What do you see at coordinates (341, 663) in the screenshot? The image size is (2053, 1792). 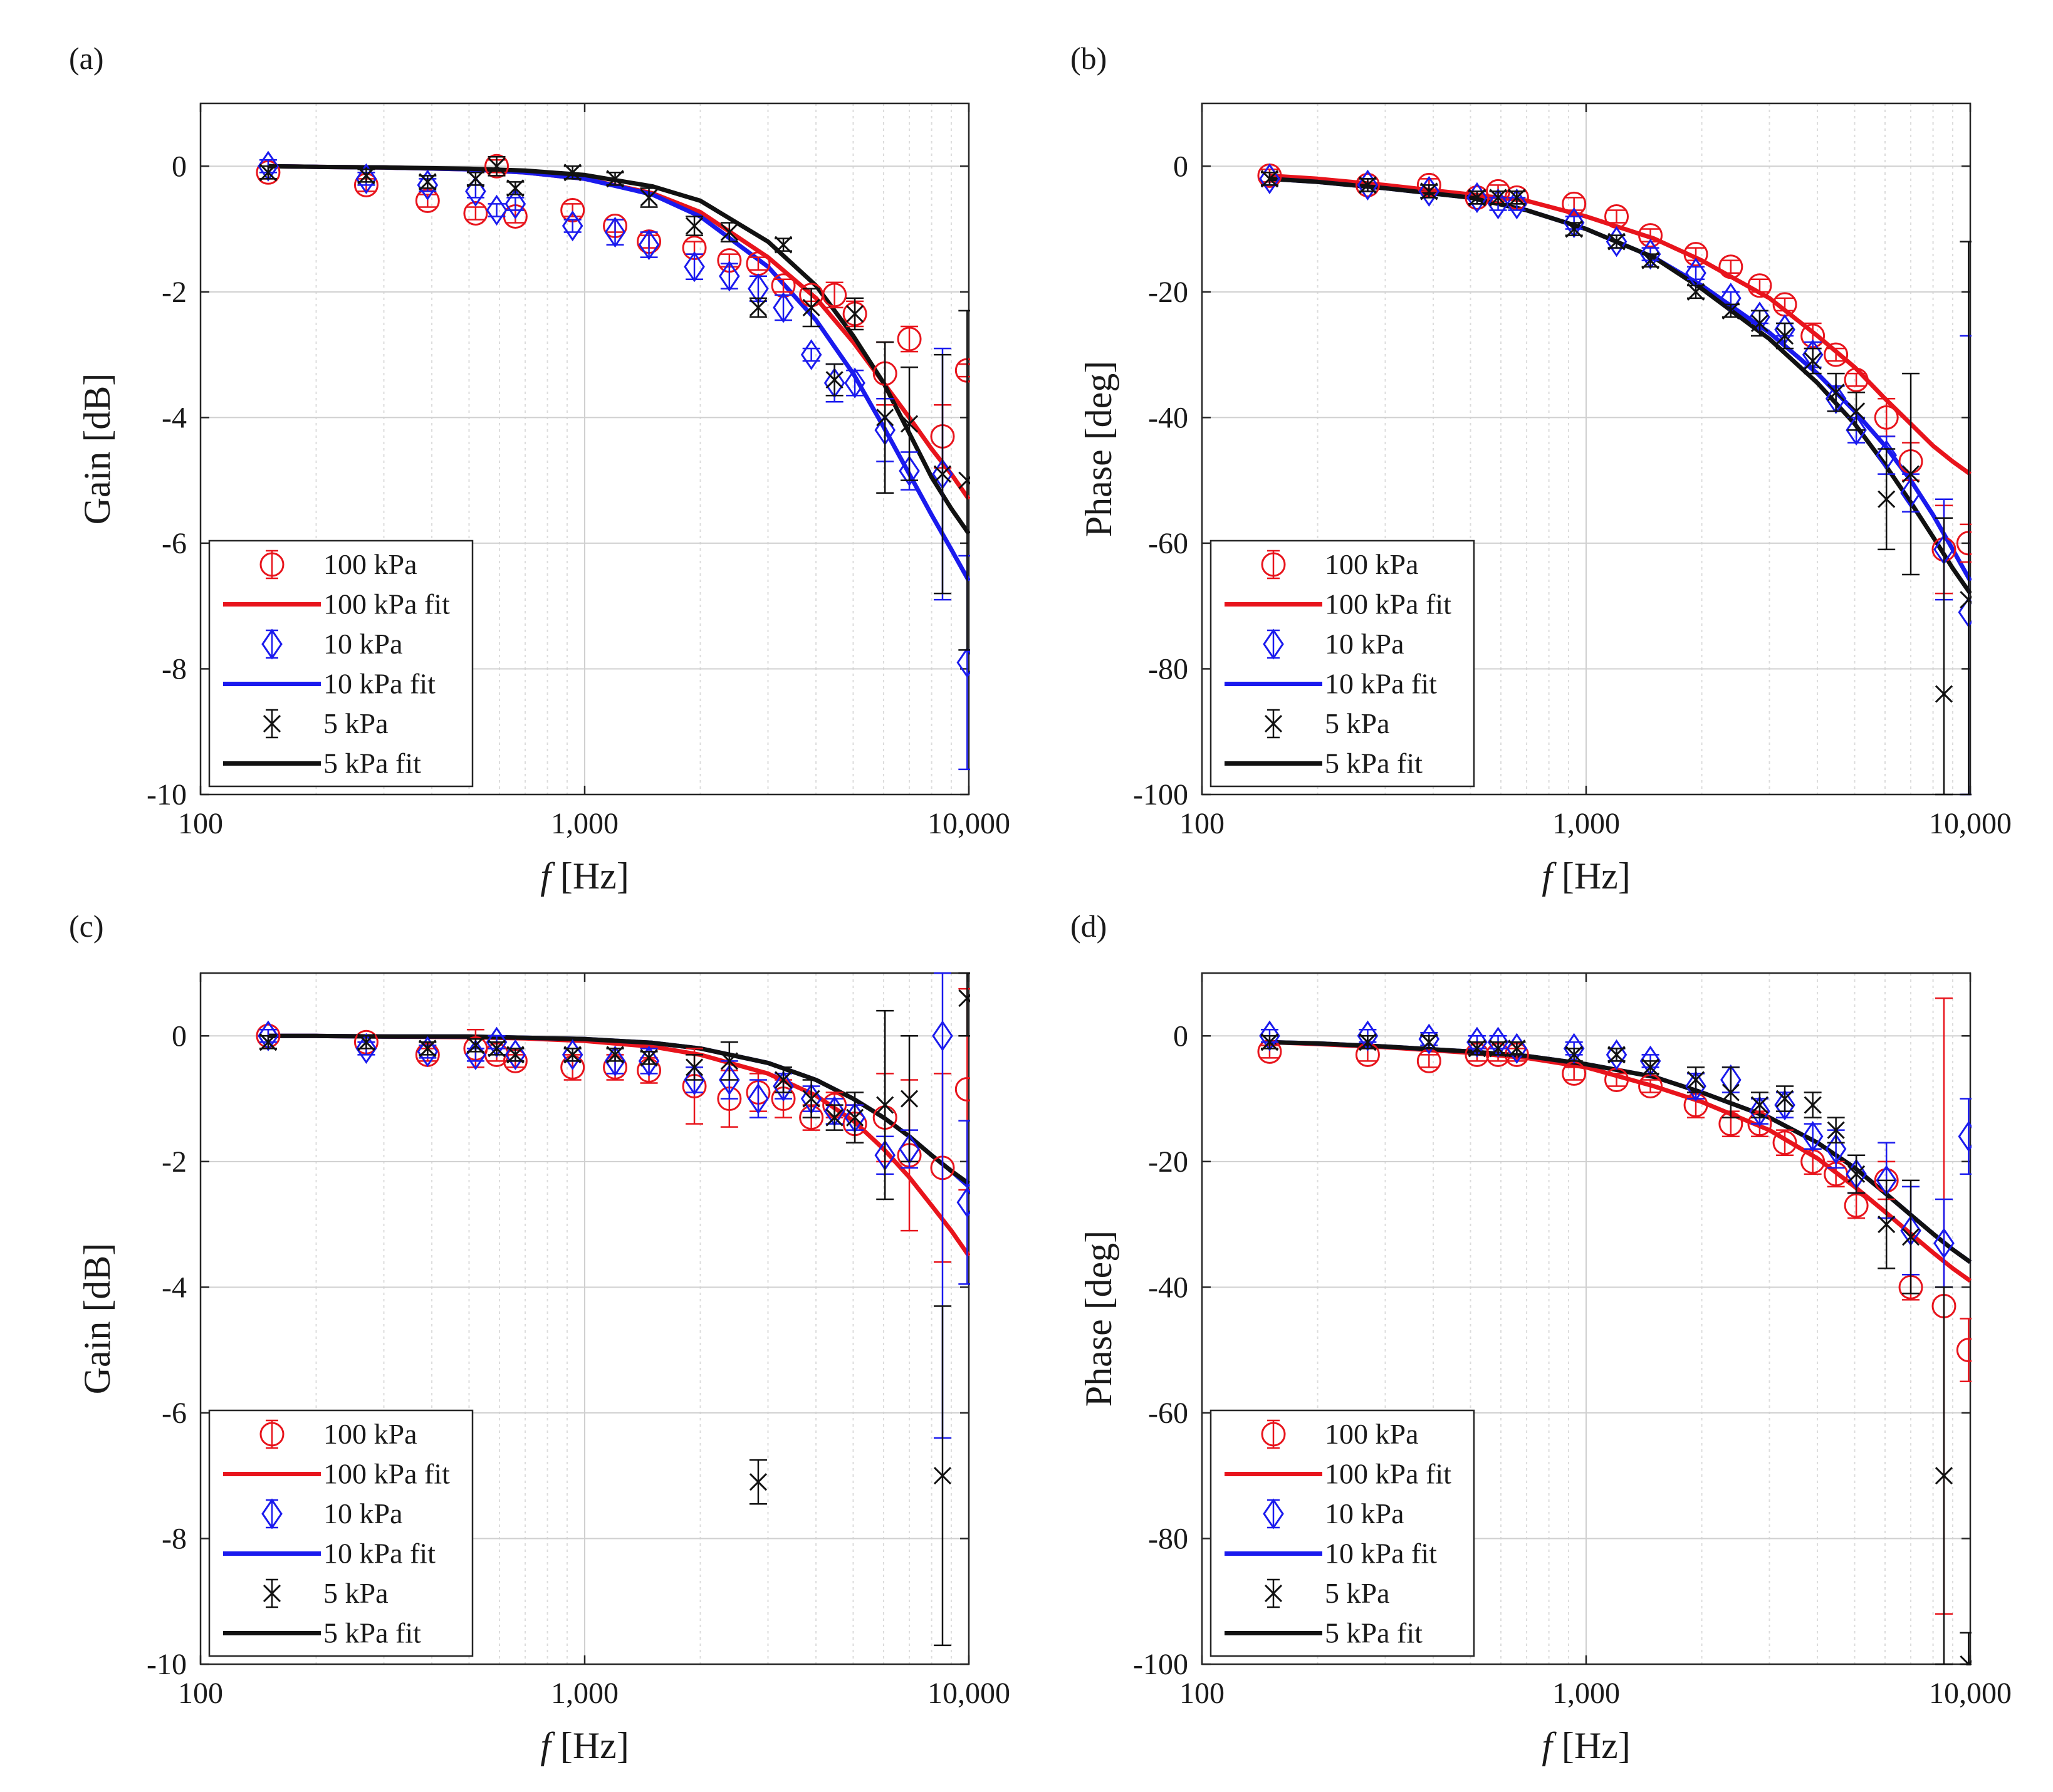 I see `legend-box` at bounding box center [341, 663].